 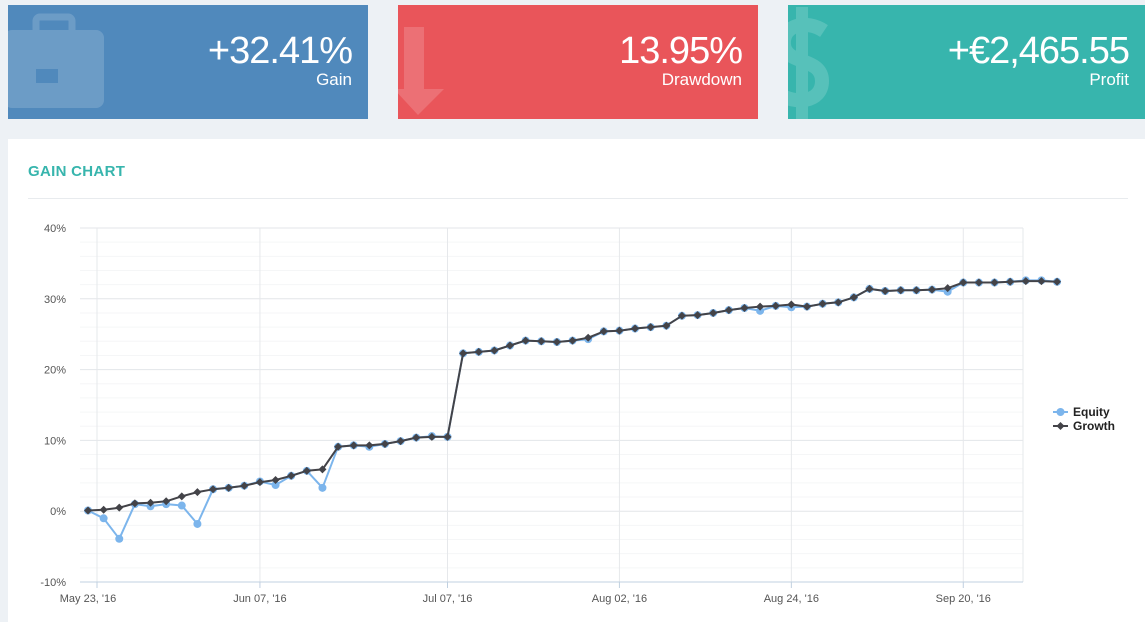 What do you see at coordinates (280, 51) in the screenshot?
I see `gain-value: +32.41%` at bounding box center [280, 51].